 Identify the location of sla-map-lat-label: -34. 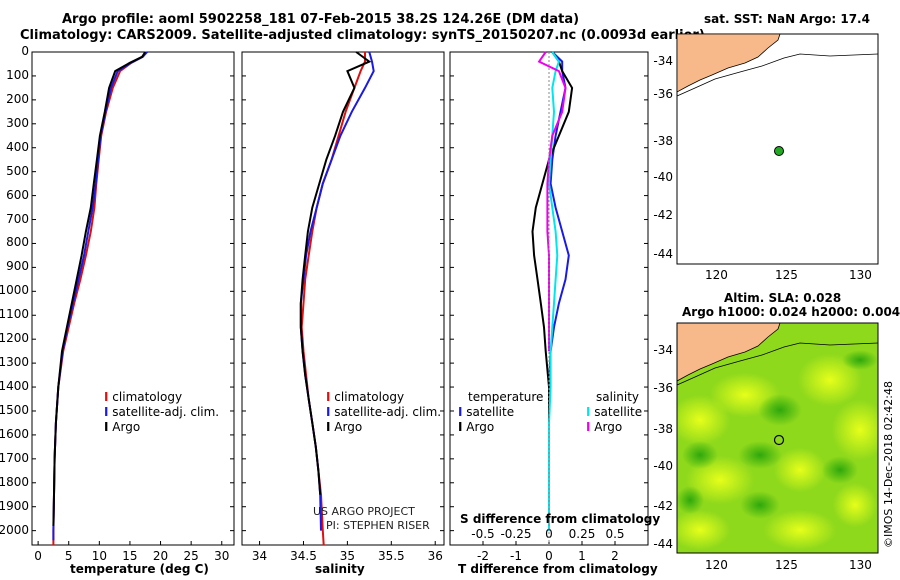
(663, 350).